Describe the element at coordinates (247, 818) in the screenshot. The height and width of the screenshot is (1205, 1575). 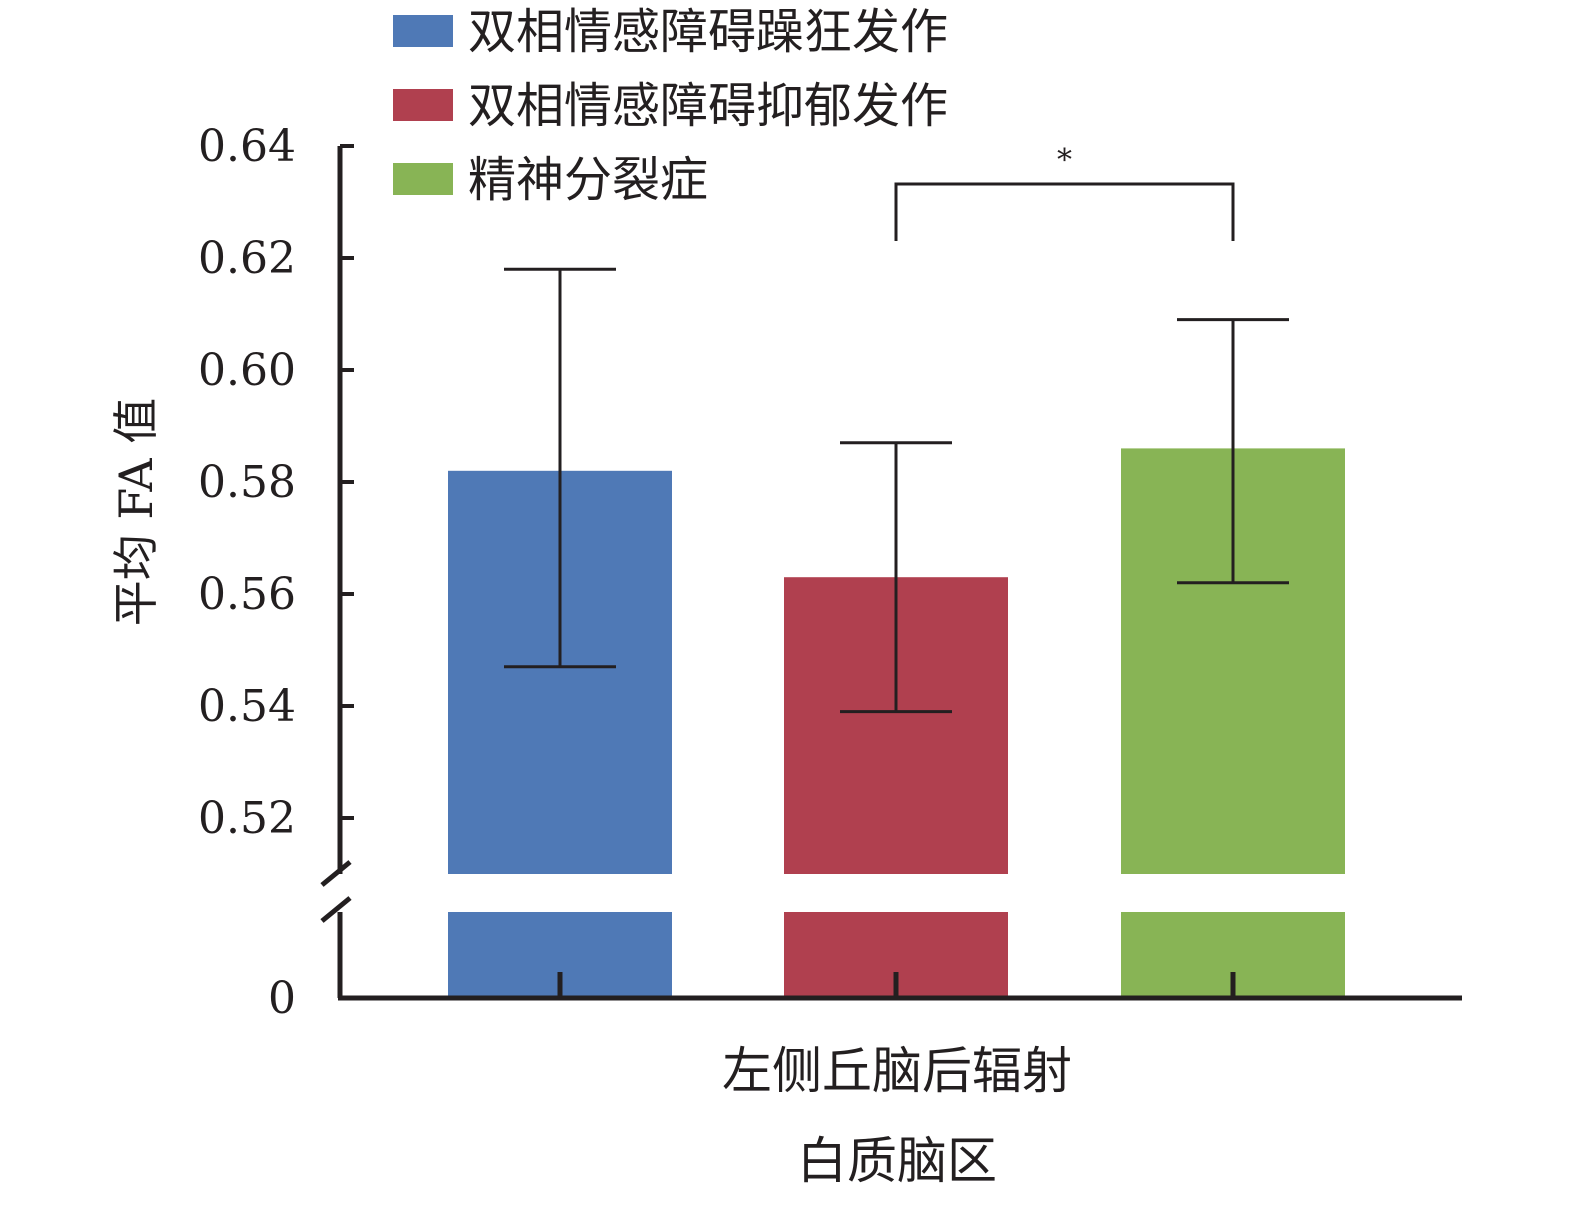
I see `y-tick-label-0.52: 0.52` at that location.